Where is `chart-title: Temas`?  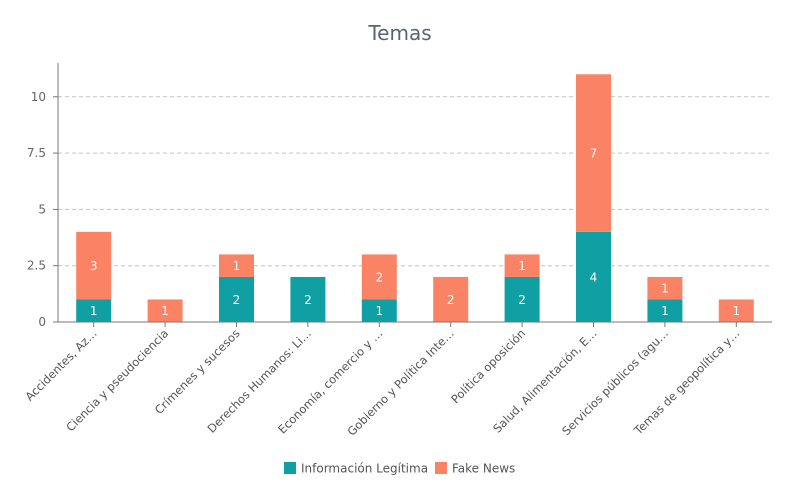
chart-title: Temas is located at coordinates (399, 33).